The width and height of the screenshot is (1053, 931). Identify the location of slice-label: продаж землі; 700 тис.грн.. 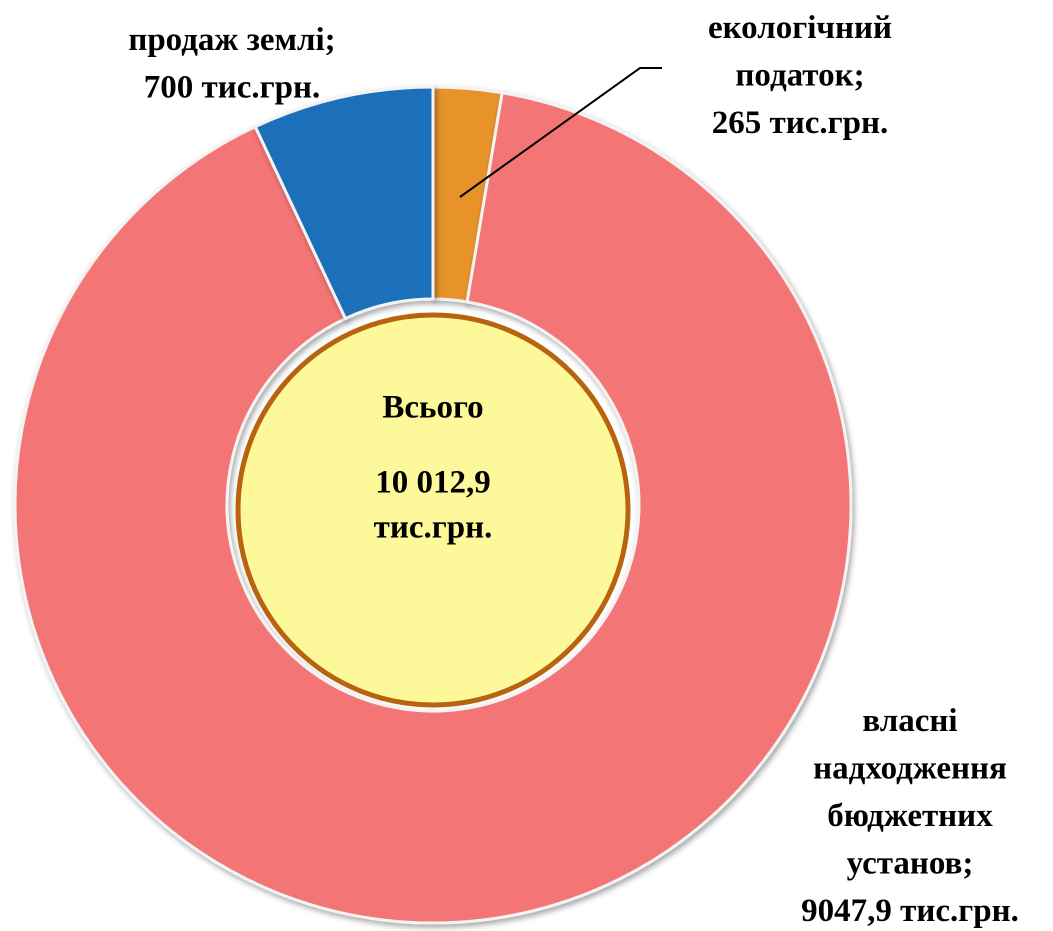
(231, 64).